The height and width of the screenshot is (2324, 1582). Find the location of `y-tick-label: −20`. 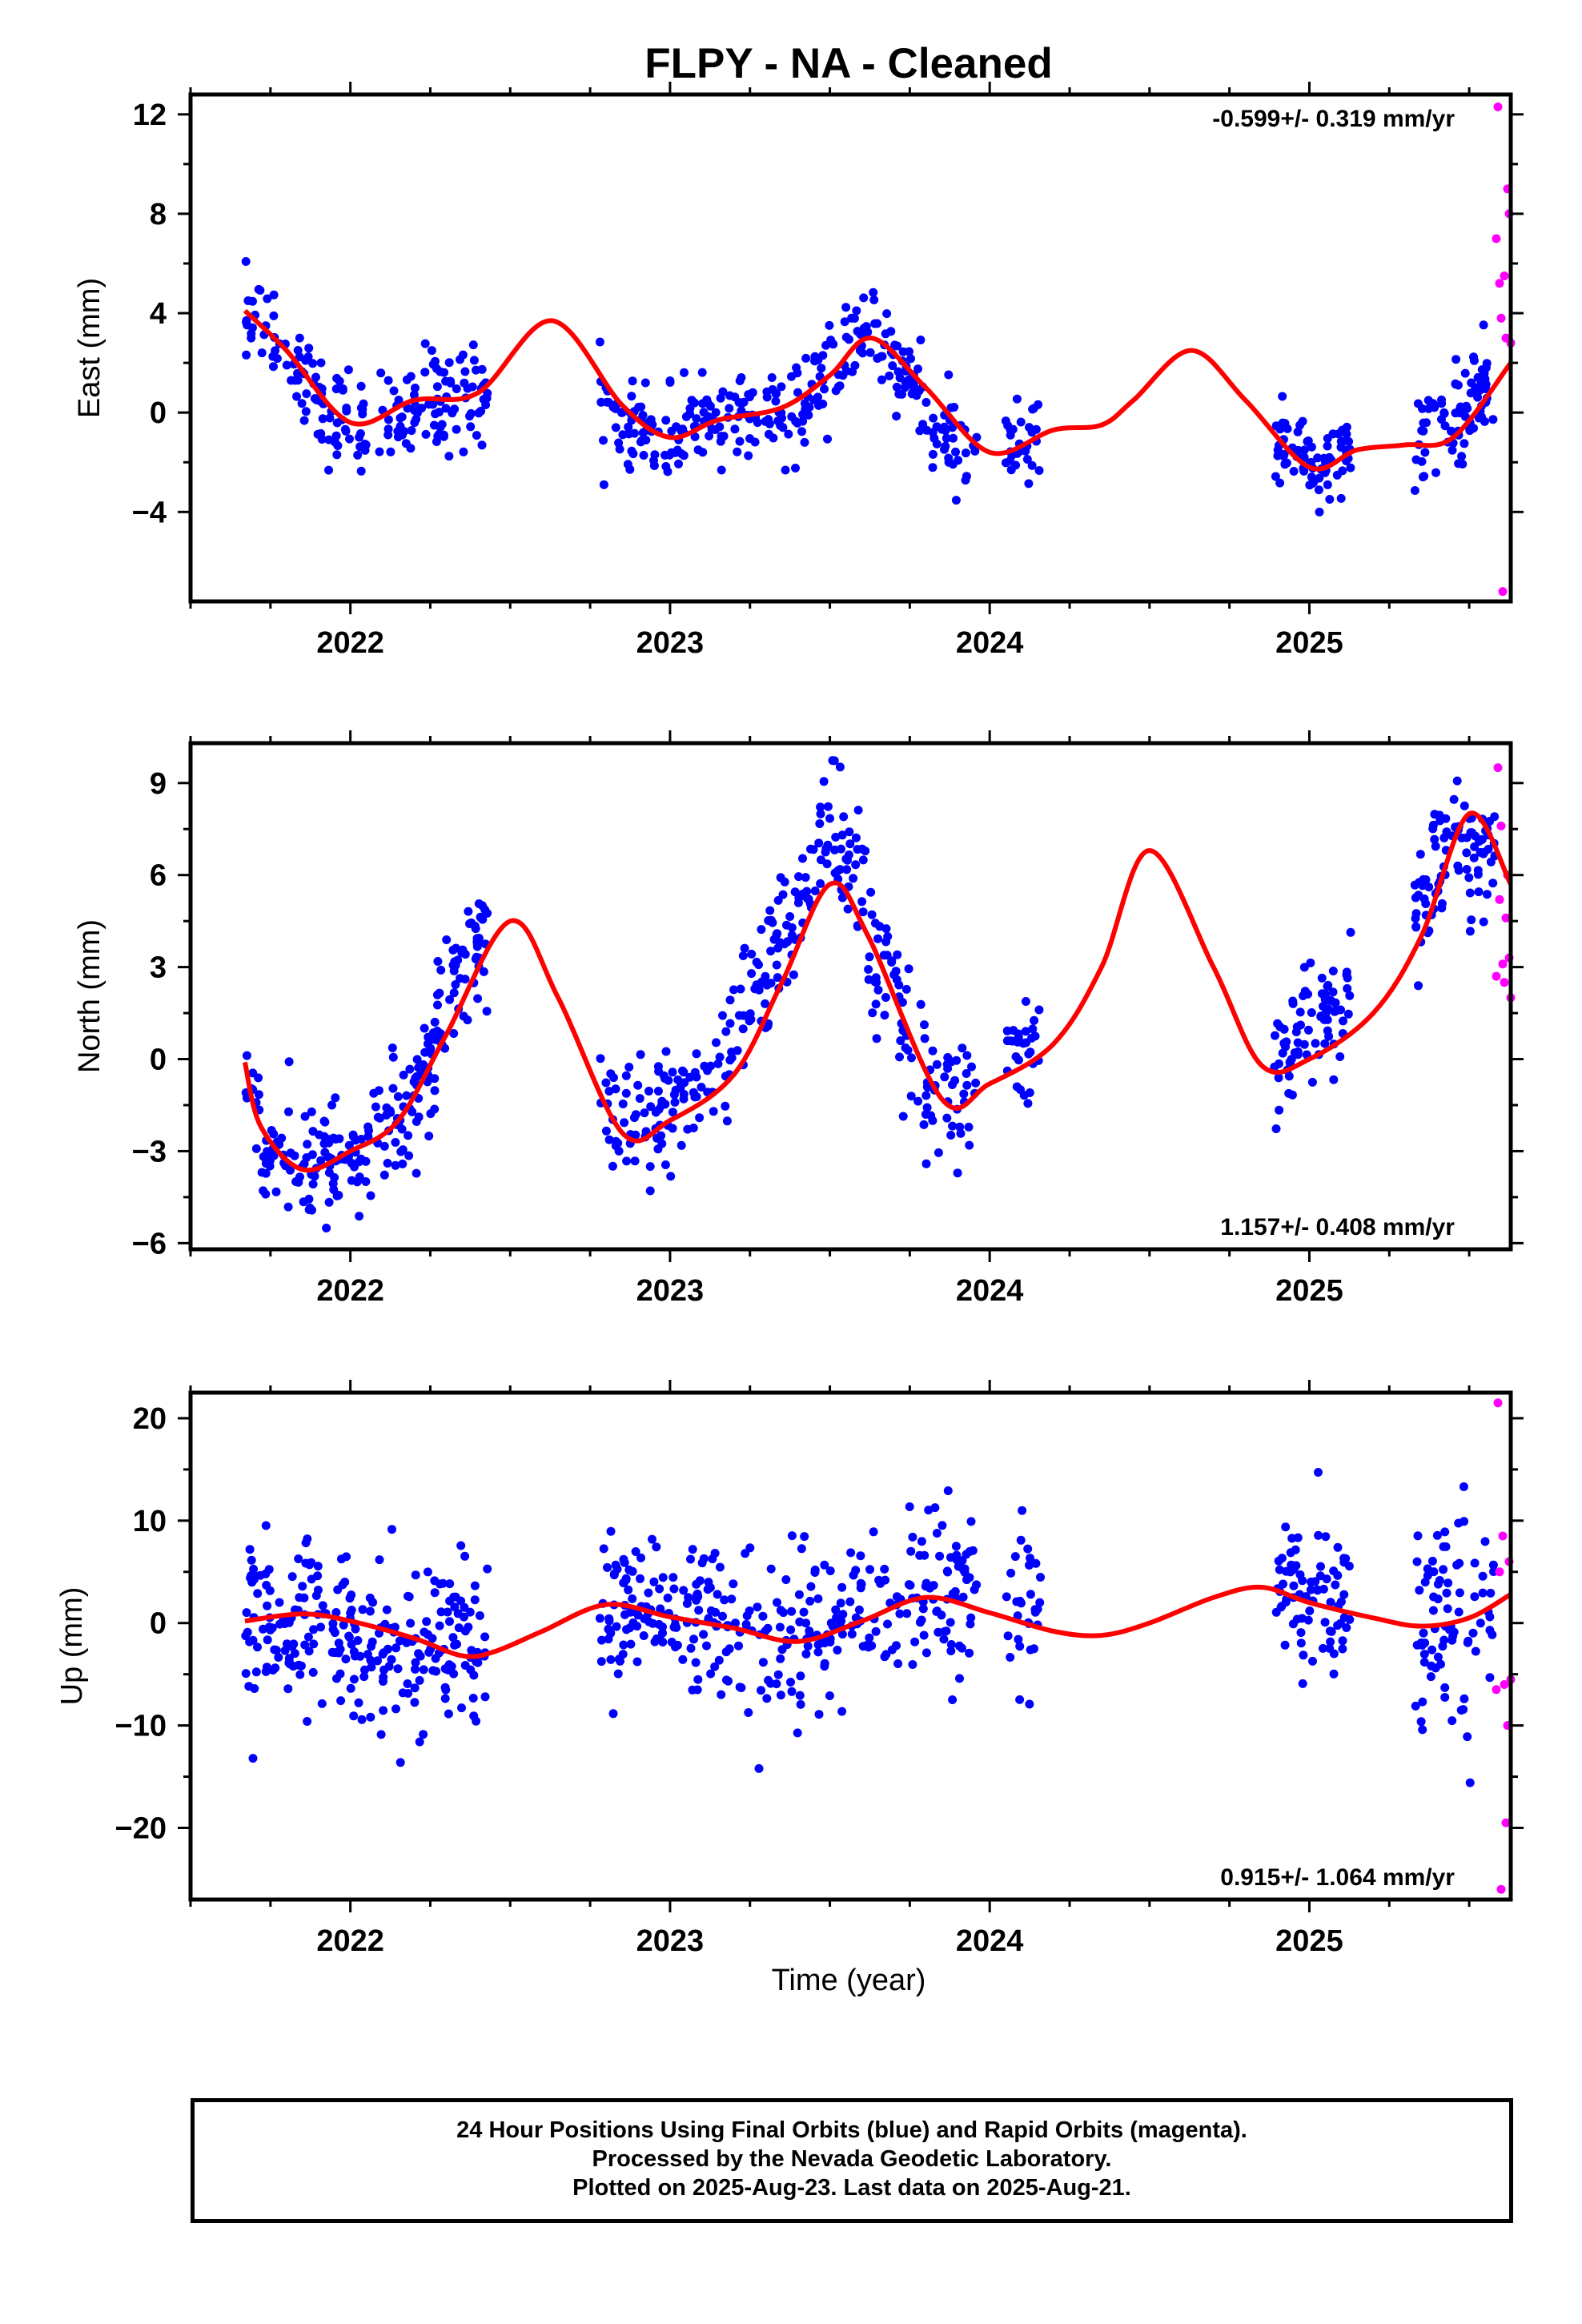

y-tick-label: −20 is located at coordinates (141, 1828).